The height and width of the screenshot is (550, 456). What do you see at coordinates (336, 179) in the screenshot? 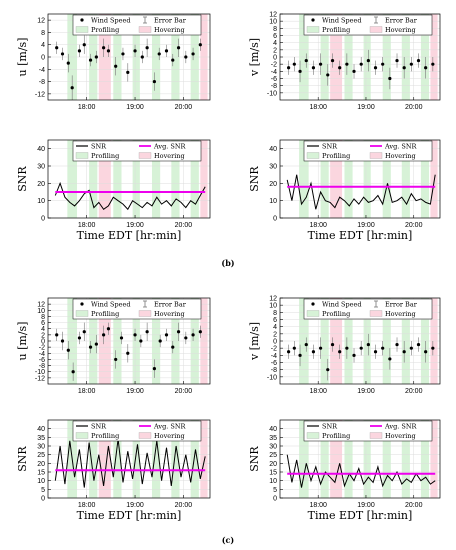
I see `hovering-band` at bounding box center [336, 179].